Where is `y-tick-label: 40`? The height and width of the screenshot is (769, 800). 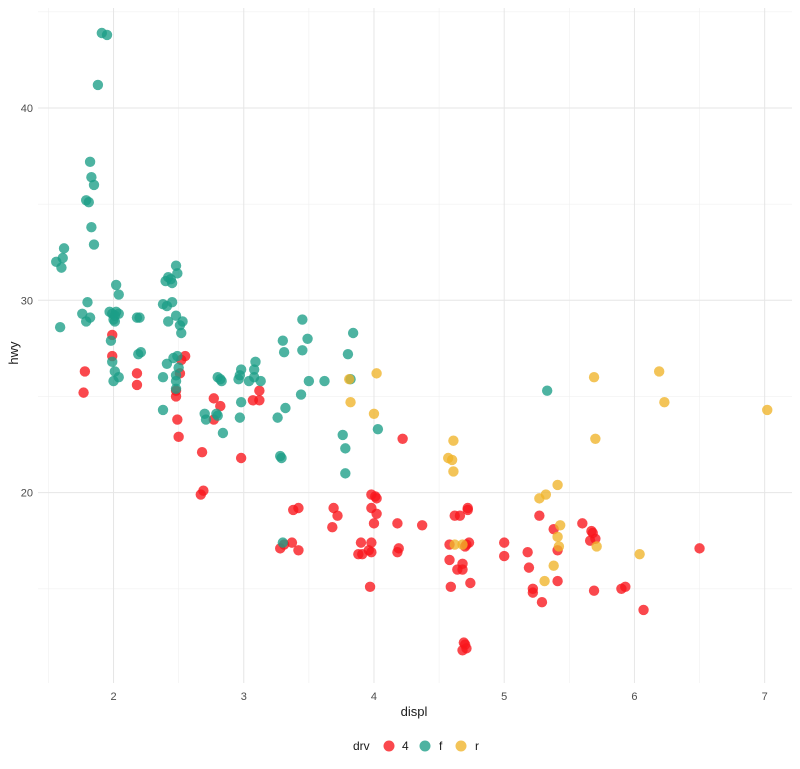
y-tick-label: 40 is located at coordinates (27, 109).